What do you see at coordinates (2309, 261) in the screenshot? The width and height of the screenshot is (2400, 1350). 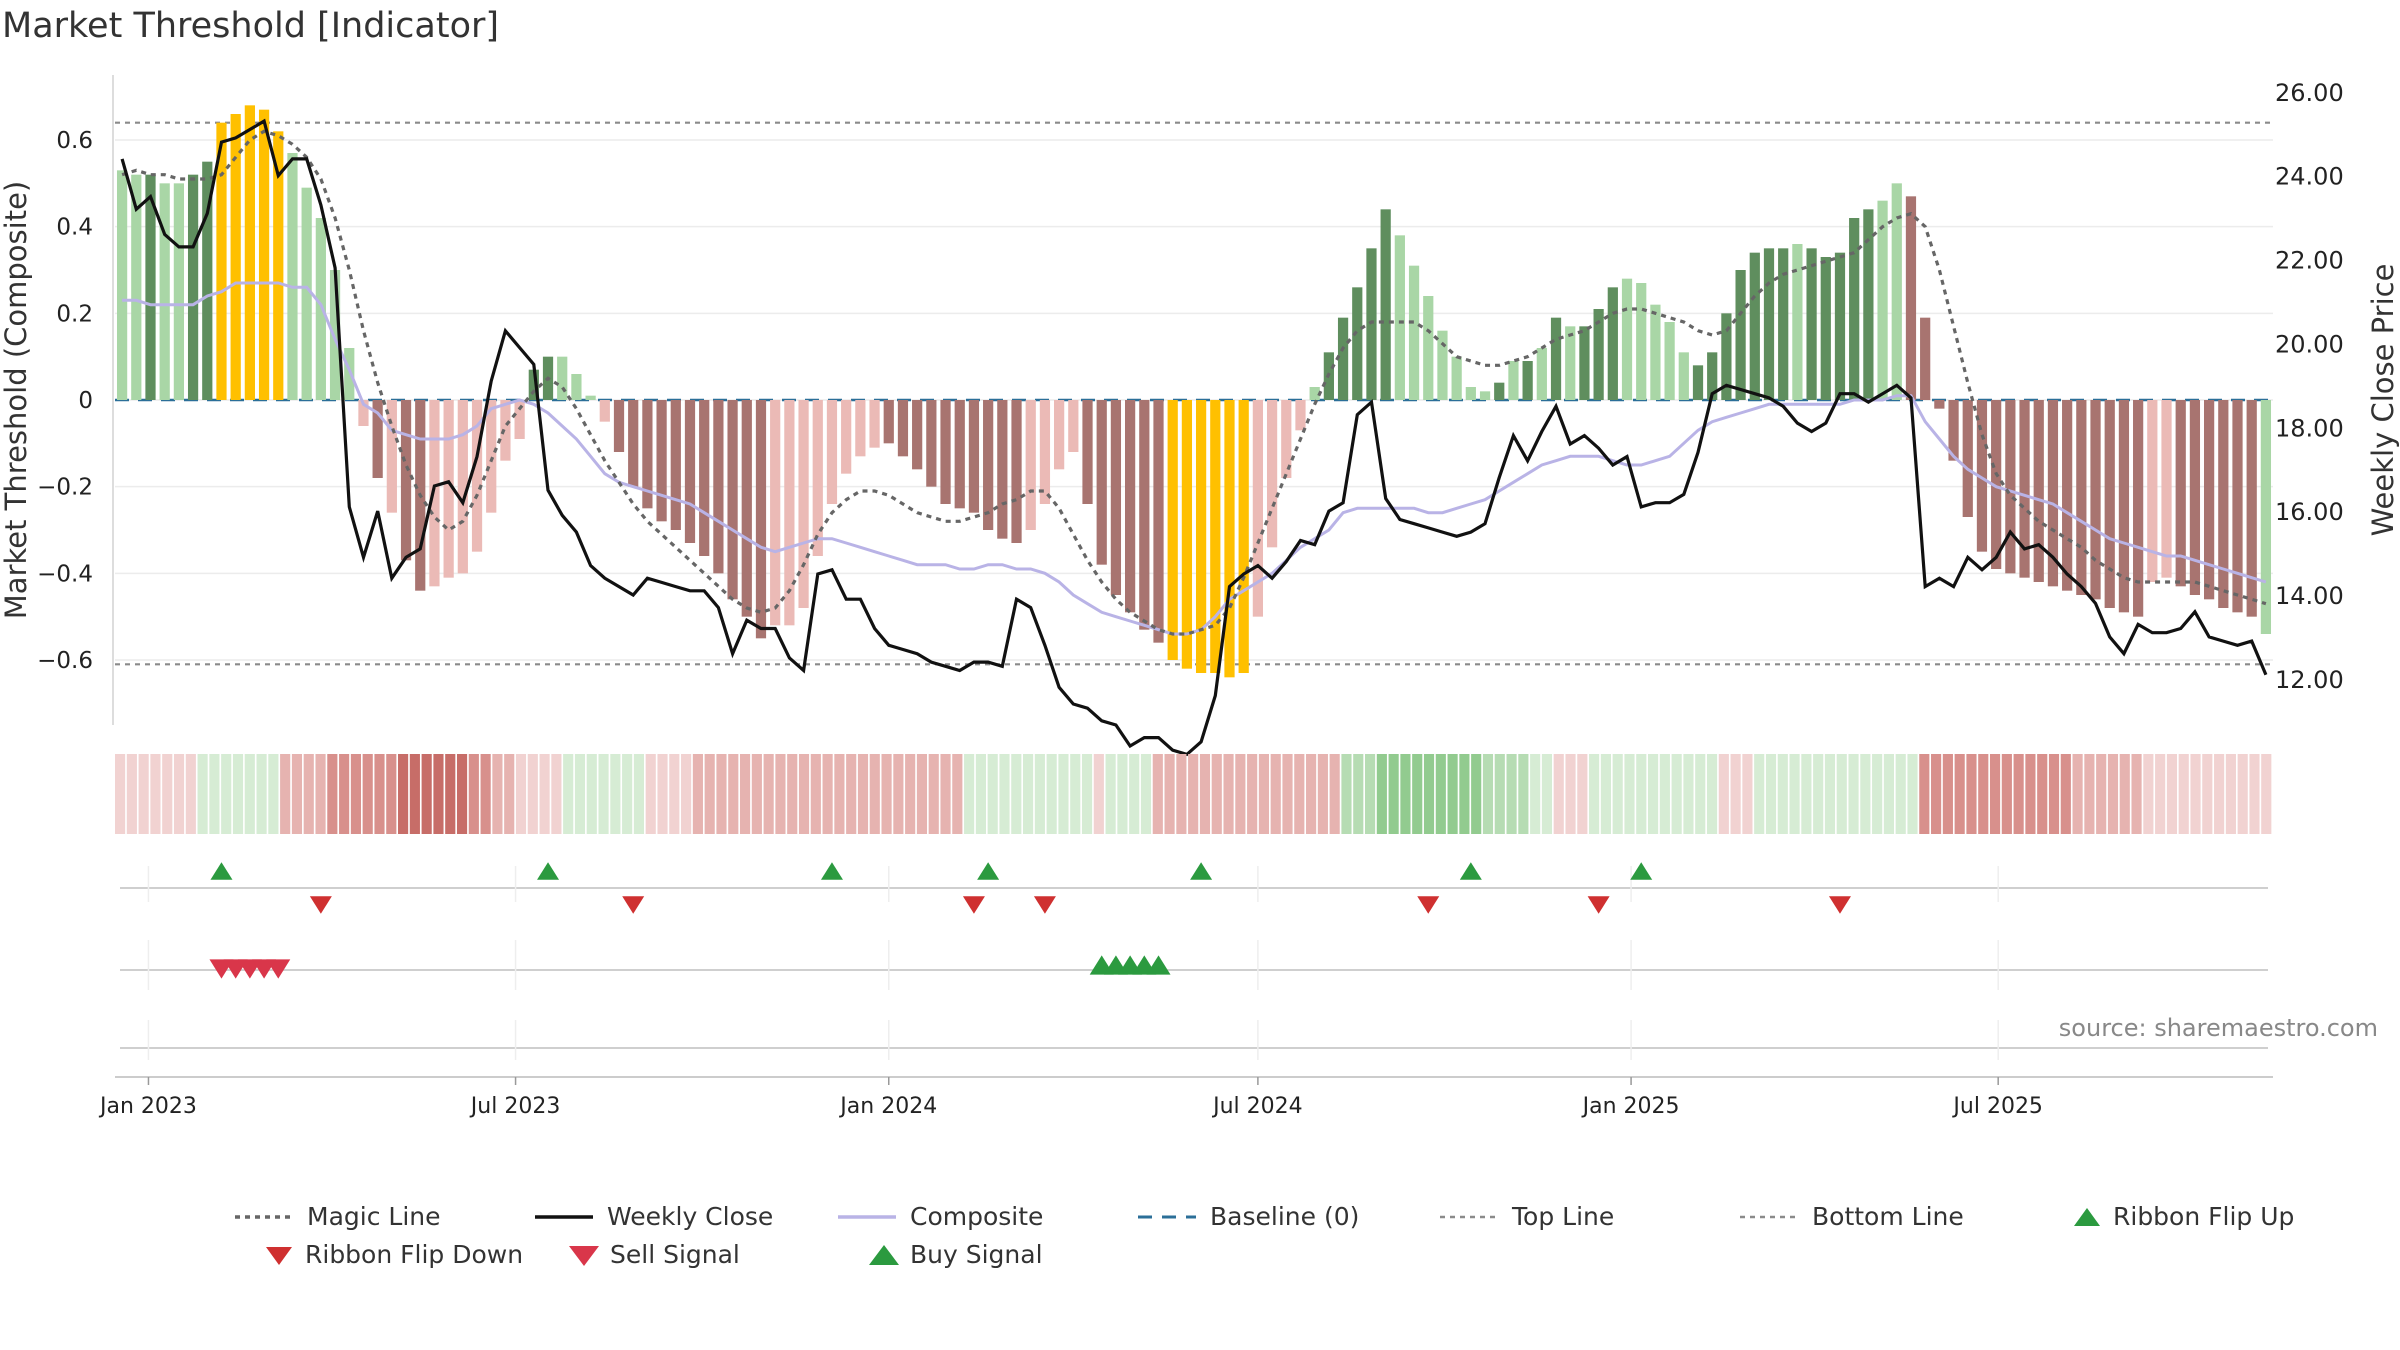 I see `y-right-tick-label: 22.00` at bounding box center [2309, 261].